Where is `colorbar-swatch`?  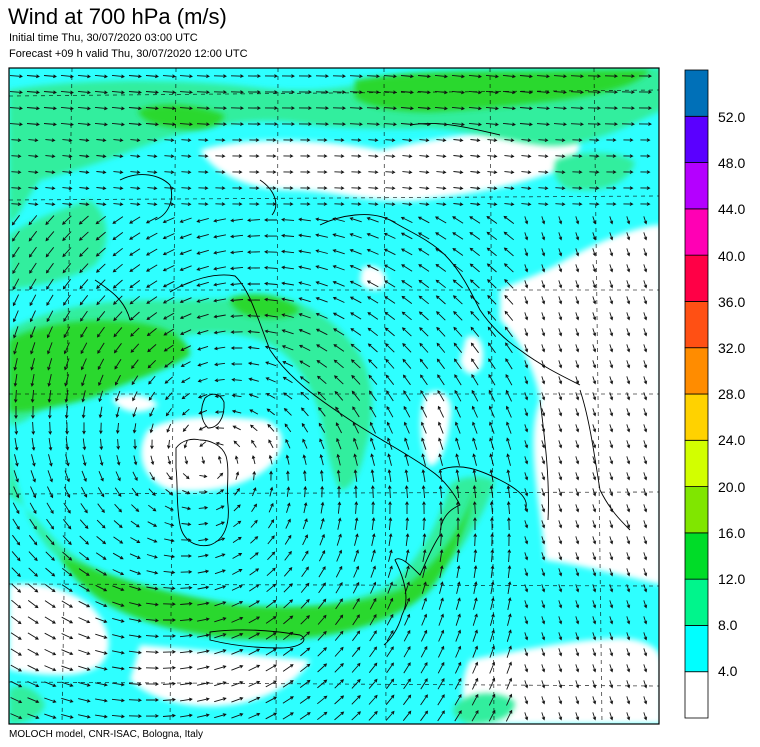
colorbar-swatch is located at coordinates (696, 325).